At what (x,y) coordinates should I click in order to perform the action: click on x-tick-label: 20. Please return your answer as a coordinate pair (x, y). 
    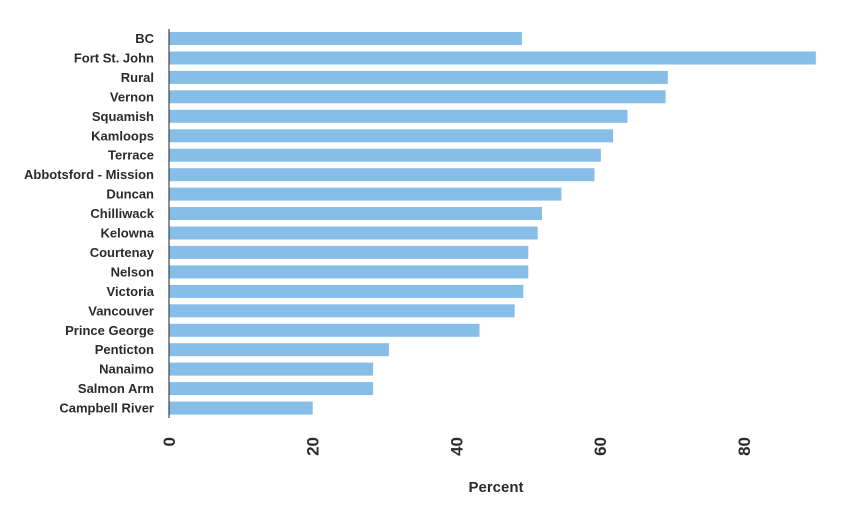
    Looking at the image, I should click on (313, 446).